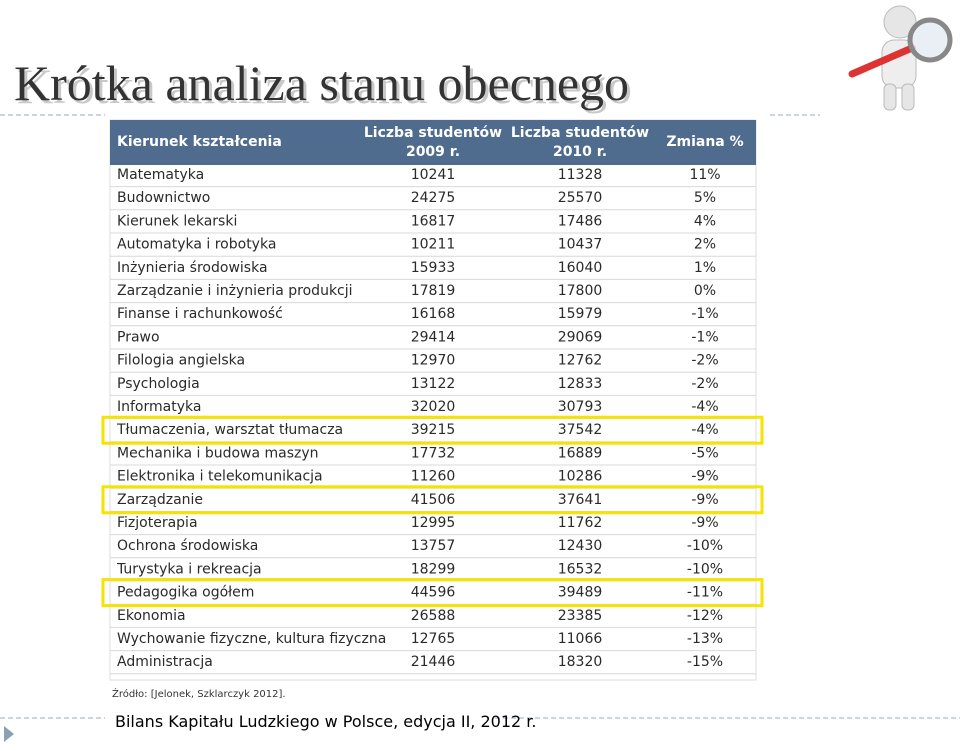  Describe the element at coordinates (705, 221) in the screenshot. I see `cell: 4%` at that location.